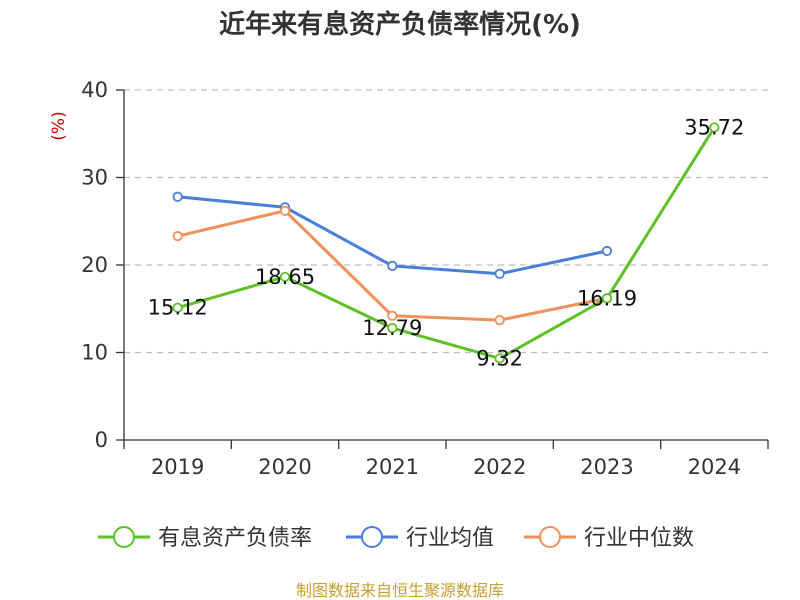 This screenshot has height=600, width=800. Describe the element at coordinates (499, 273) in the screenshot. I see `data-point-1-2022` at that location.